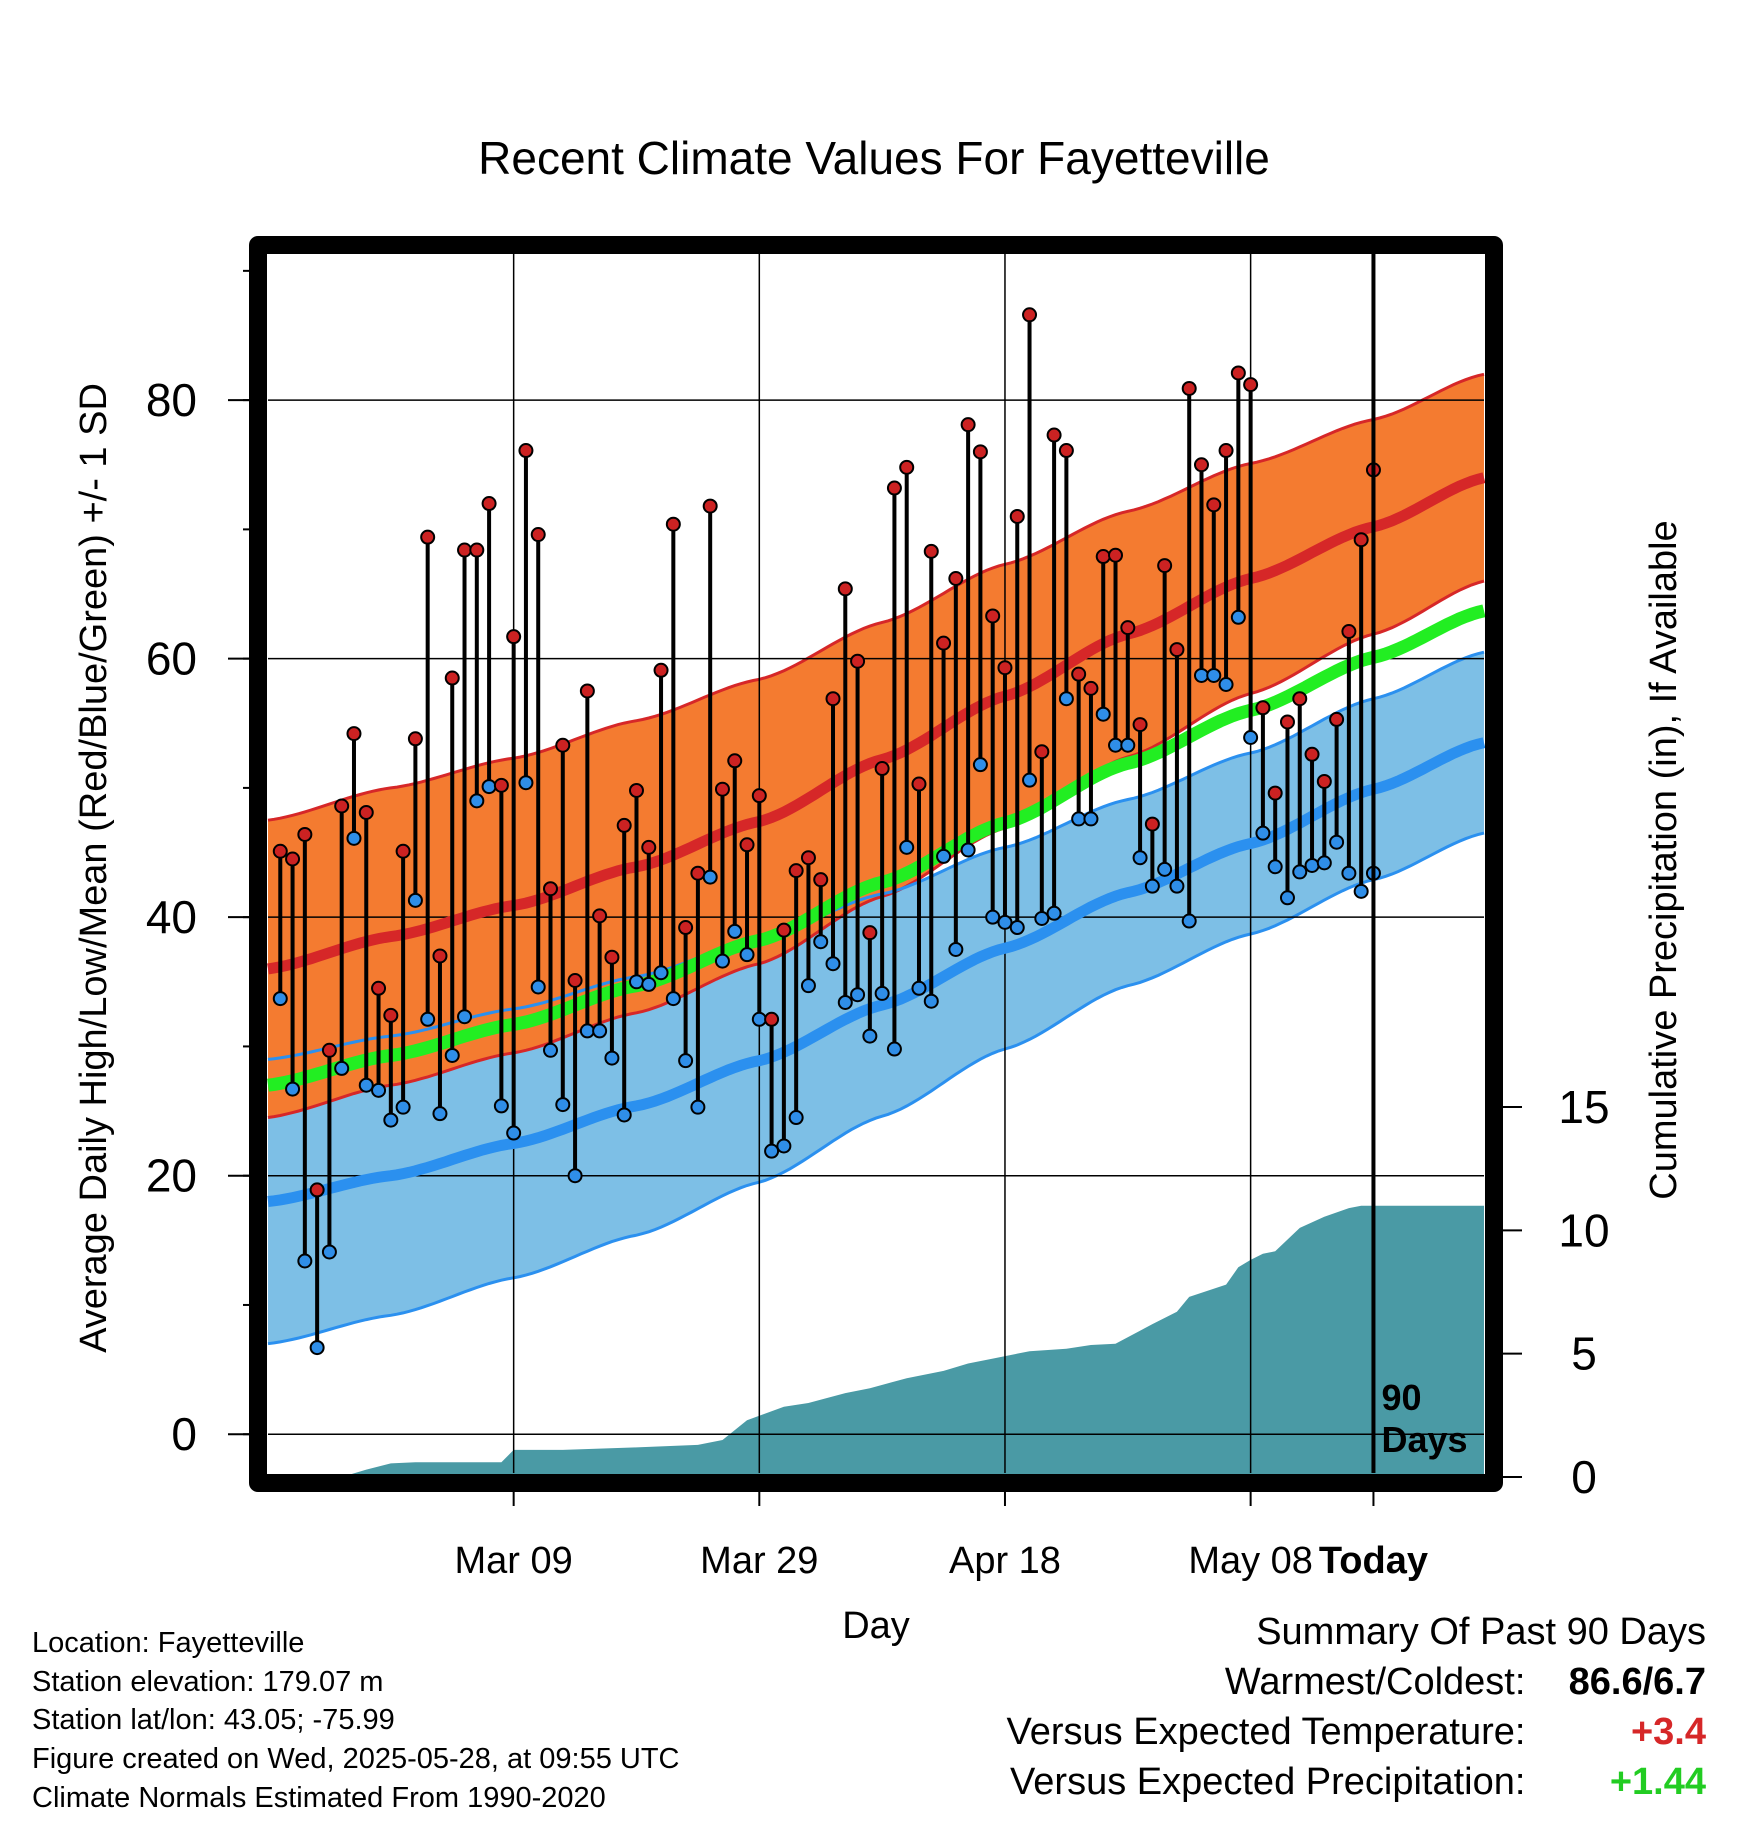  What do you see at coordinates (1481, 1632) in the screenshot?
I see `summary-heading: Summary Of Past 90 Days` at bounding box center [1481, 1632].